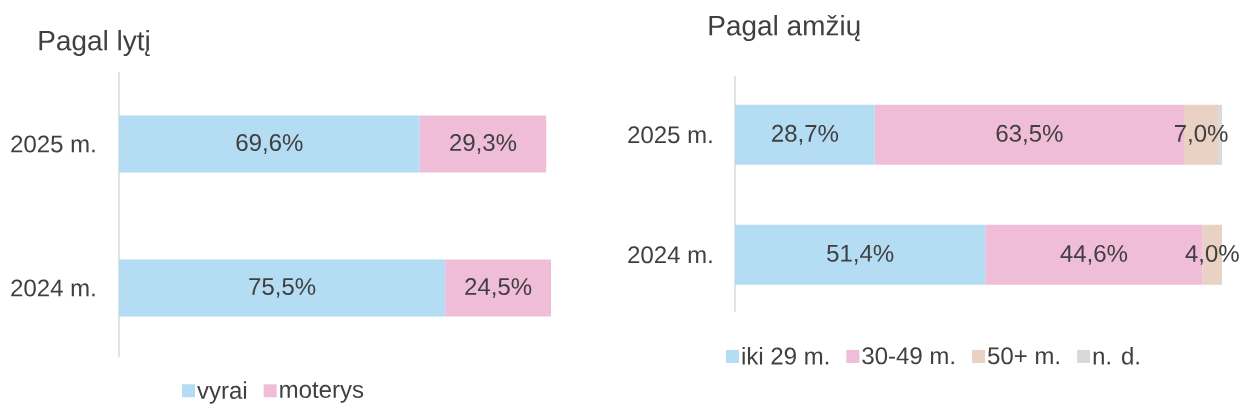 The width and height of the screenshot is (1251, 408). Describe the element at coordinates (1116, 355) in the screenshot. I see `legend-label: n. d.` at that location.